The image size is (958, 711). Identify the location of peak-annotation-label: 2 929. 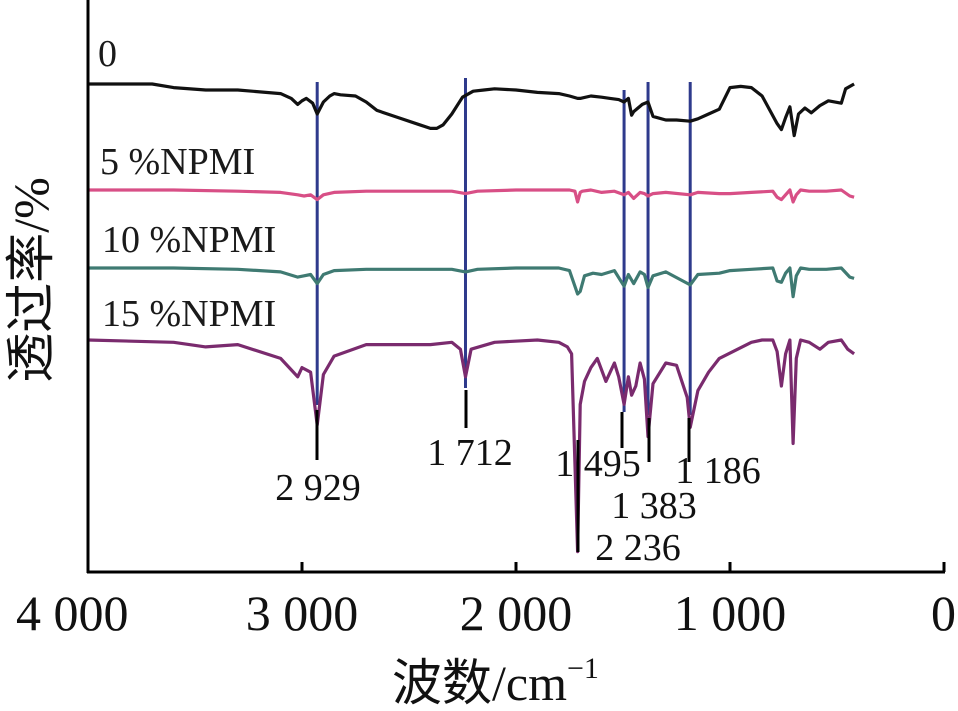
(318, 488).